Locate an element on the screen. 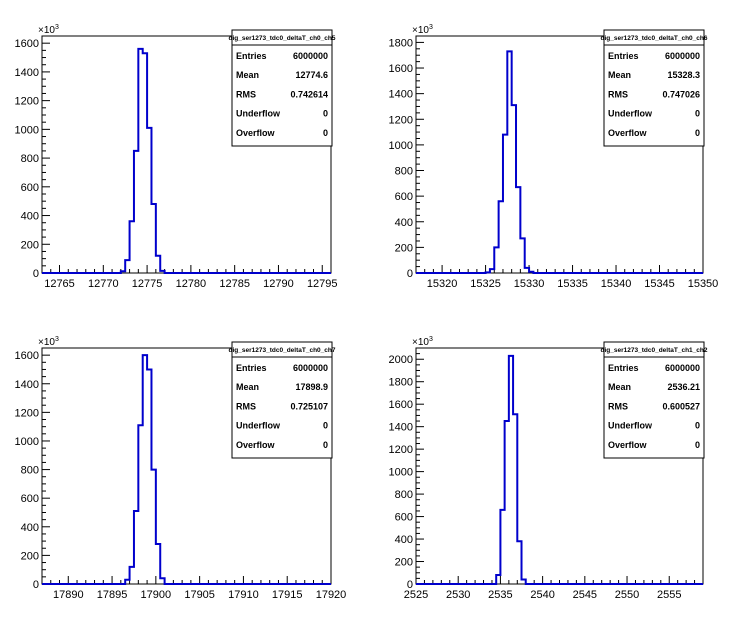 The width and height of the screenshot is (746, 622). histogram-title: dig_ser1273_tdc0_deltaT_ch0_ch6 is located at coordinates (654, 38).